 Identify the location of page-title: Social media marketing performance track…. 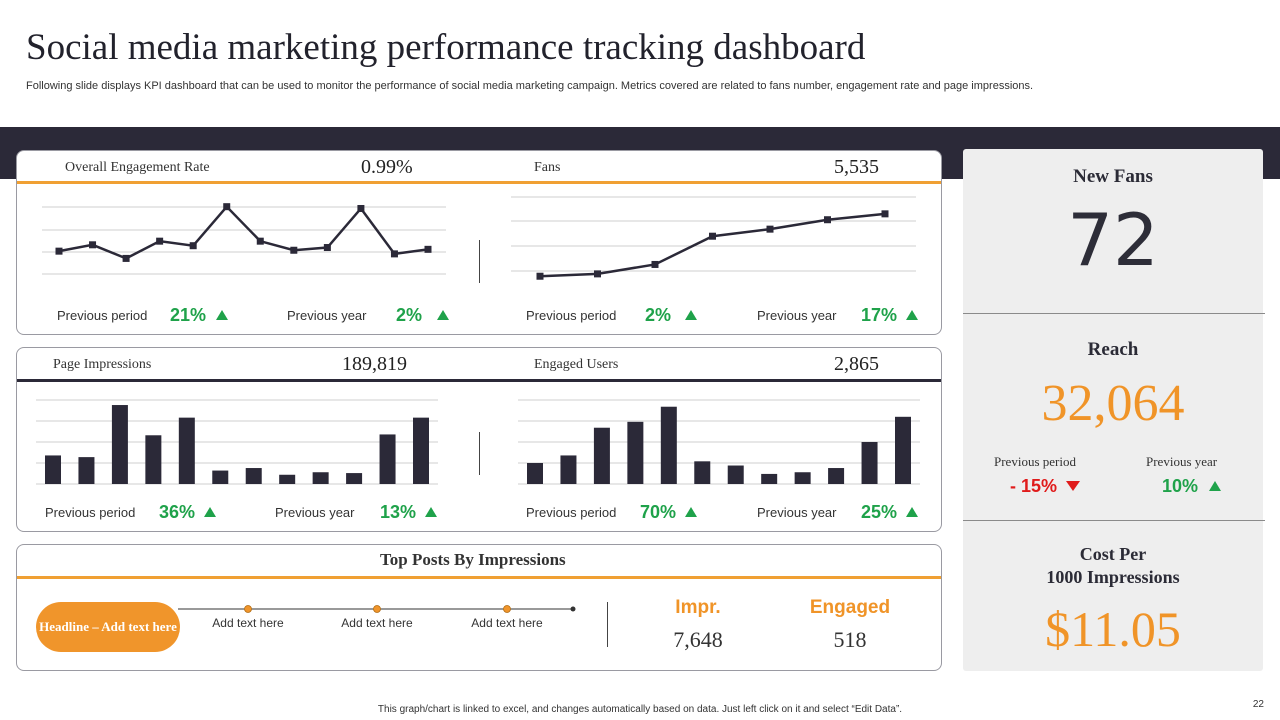
(446, 47).